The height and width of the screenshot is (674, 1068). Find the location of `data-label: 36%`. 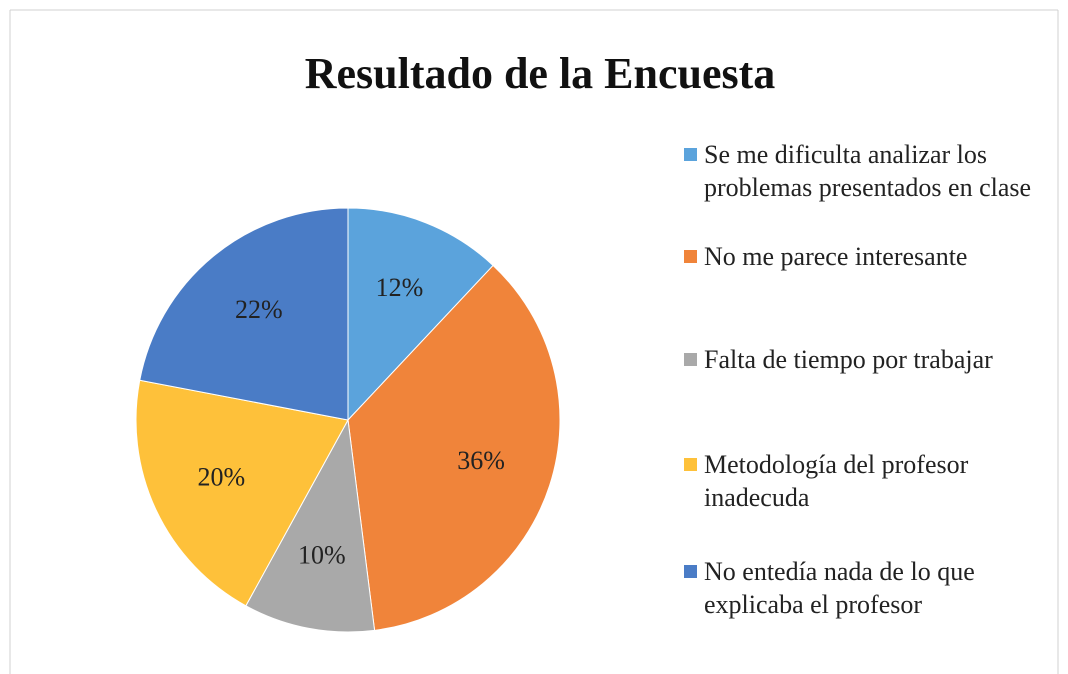

data-label: 36% is located at coordinates (481, 460).